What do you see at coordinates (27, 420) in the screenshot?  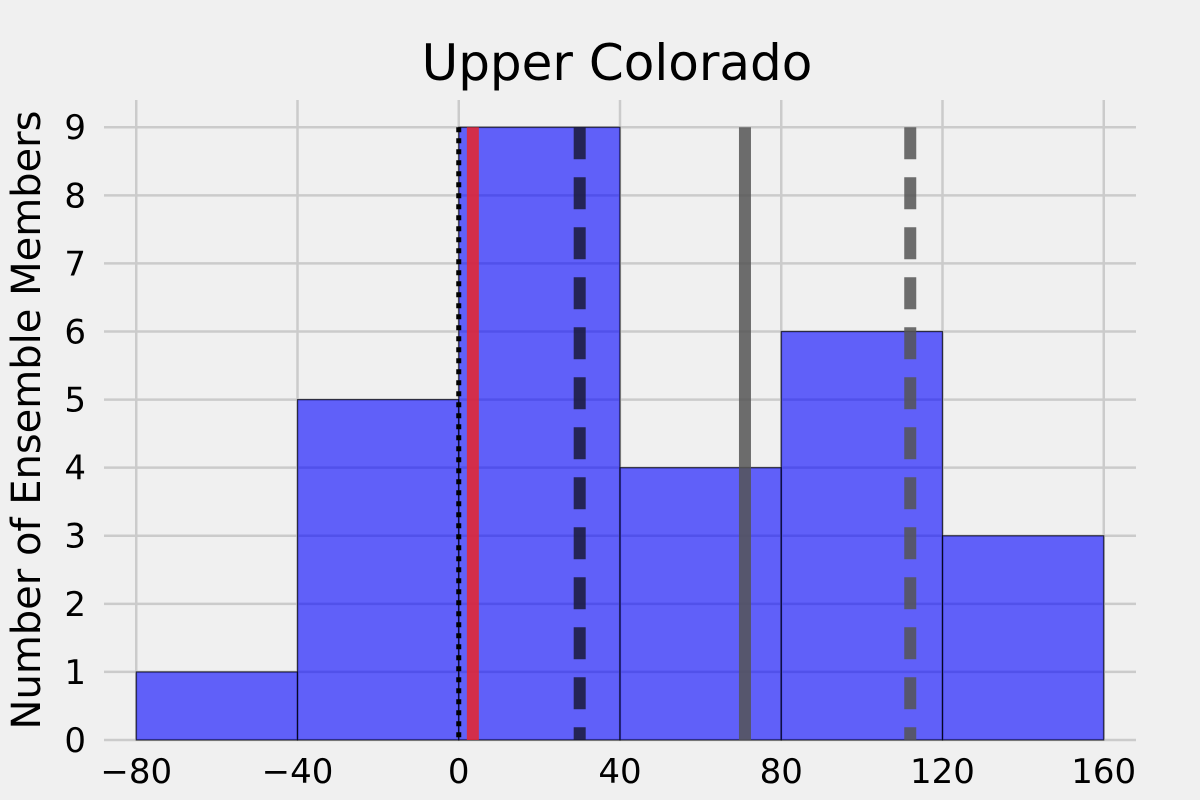 I see `y-axis-label: Number of Ensemble Members` at bounding box center [27, 420].